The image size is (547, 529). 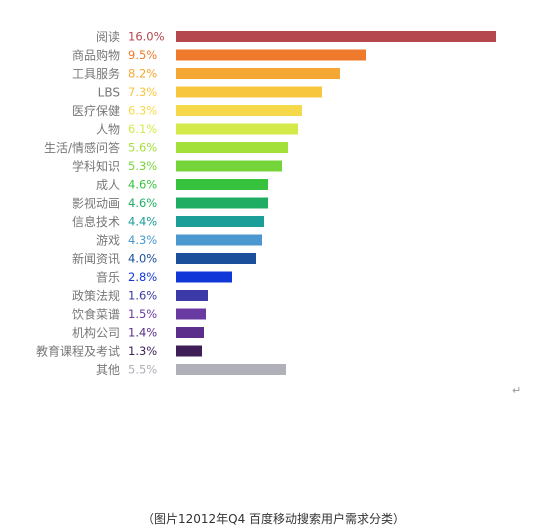 What do you see at coordinates (96, 111) in the screenshot?
I see `category-label: 医疗保健` at bounding box center [96, 111].